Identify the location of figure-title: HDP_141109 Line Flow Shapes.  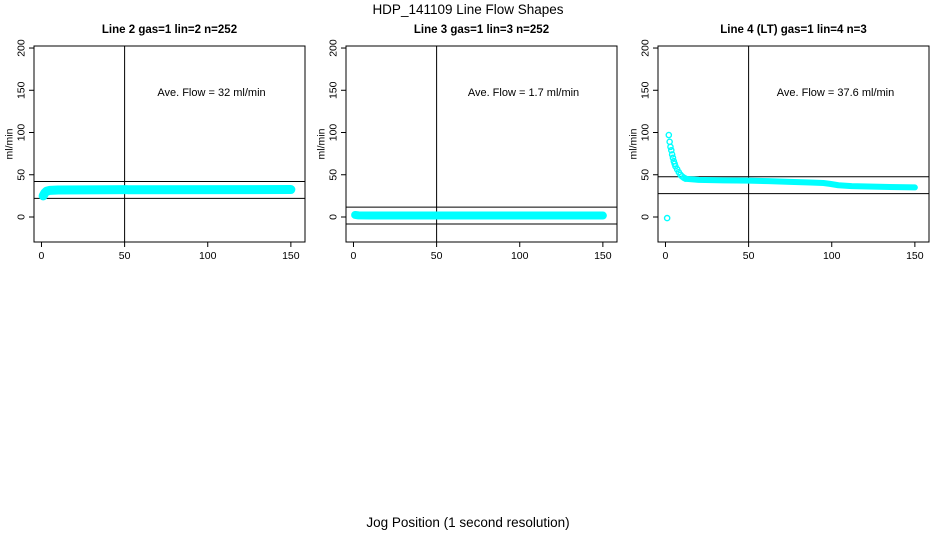
(468, 9).